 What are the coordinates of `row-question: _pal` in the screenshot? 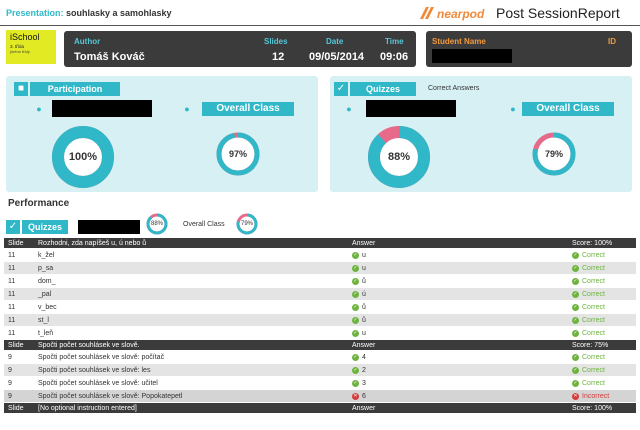 It's located at (45, 294).